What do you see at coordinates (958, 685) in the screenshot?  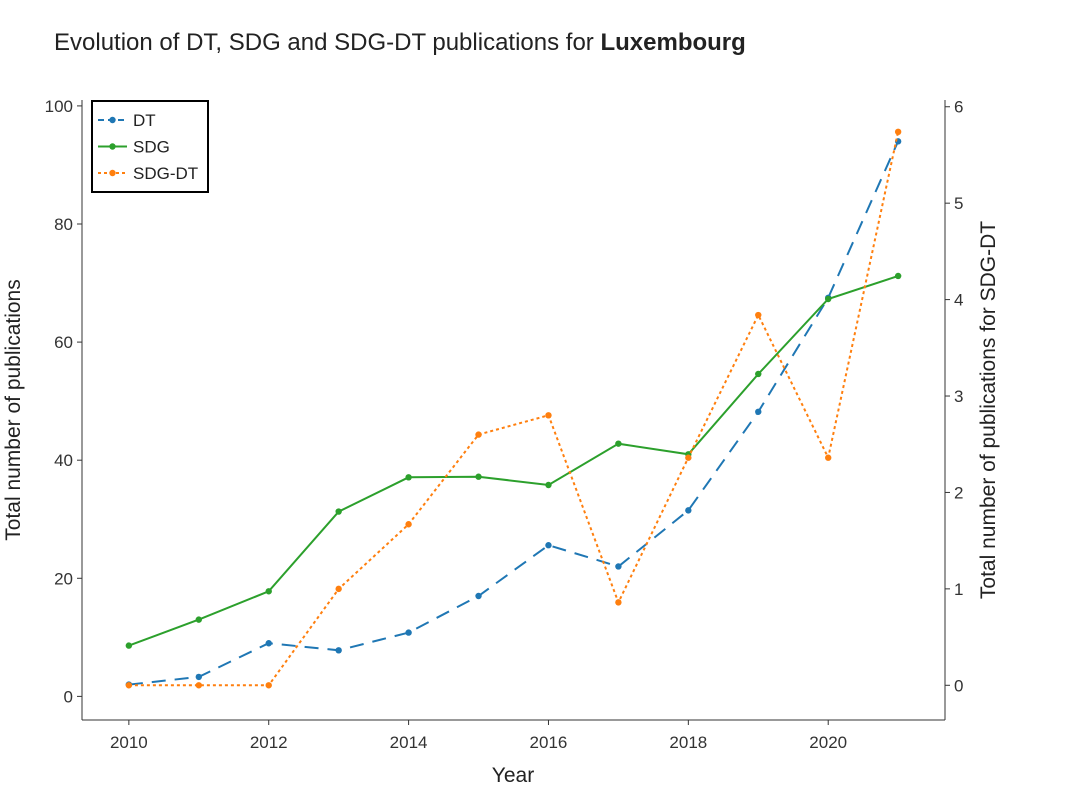 I see `y-right-tick-label: 0` at bounding box center [958, 685].